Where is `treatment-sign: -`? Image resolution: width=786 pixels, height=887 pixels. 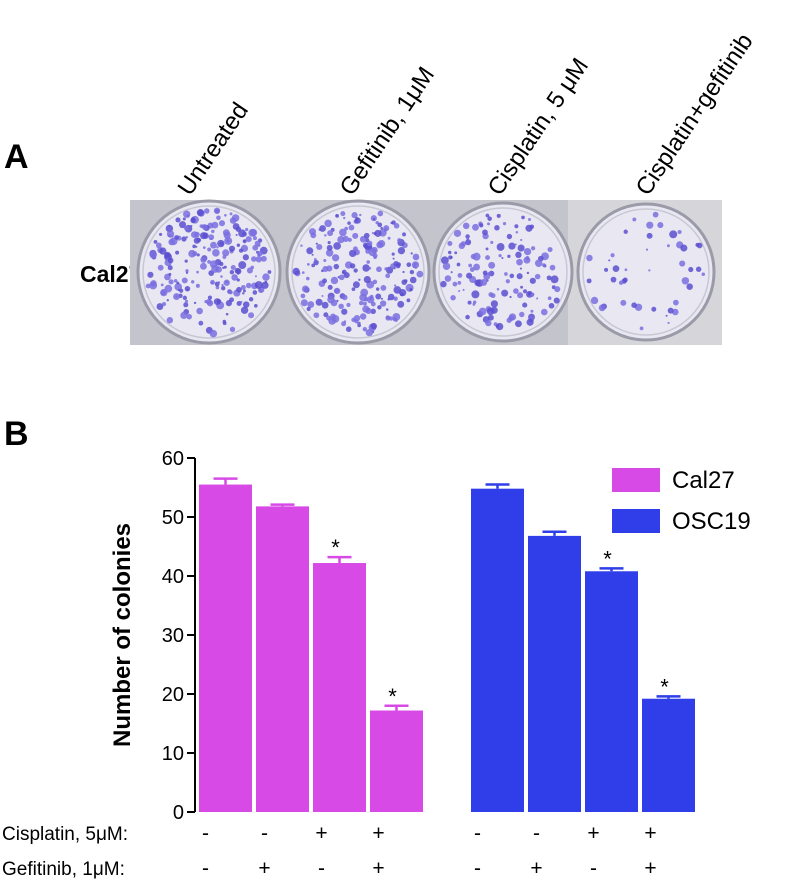 treatment-sign: - is located at coordinates (593, 868).